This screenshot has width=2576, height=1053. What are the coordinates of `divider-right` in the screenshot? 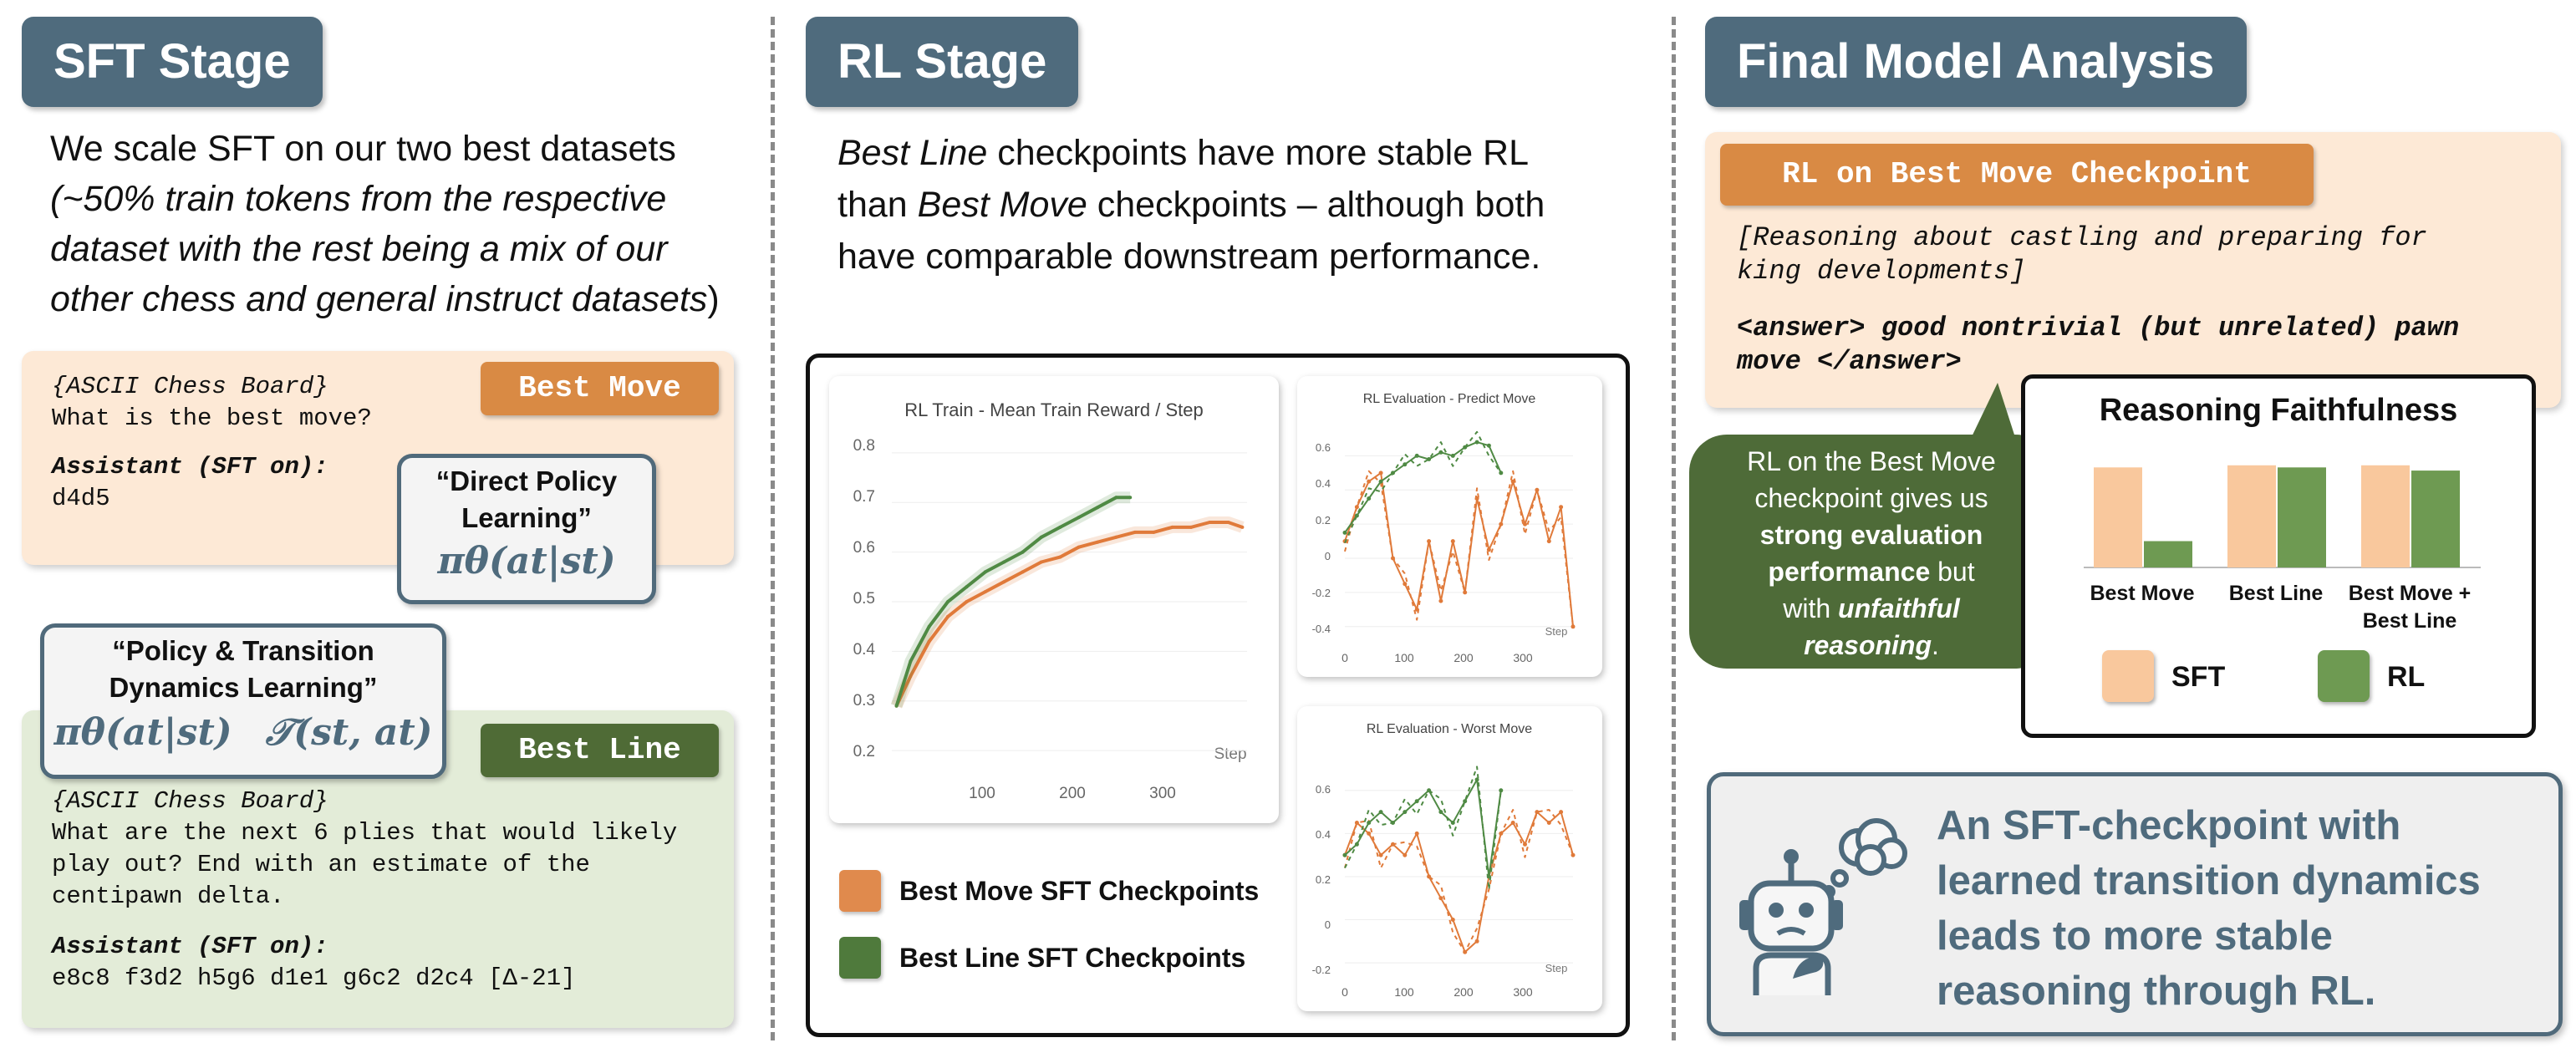 It's located at (1674, 528).